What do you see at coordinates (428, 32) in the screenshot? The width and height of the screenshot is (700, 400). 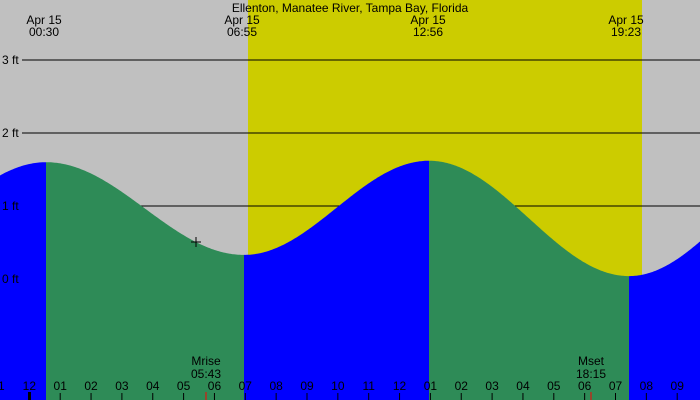 I see `extreme-time: 12:56` at bounding box center [428, 32].